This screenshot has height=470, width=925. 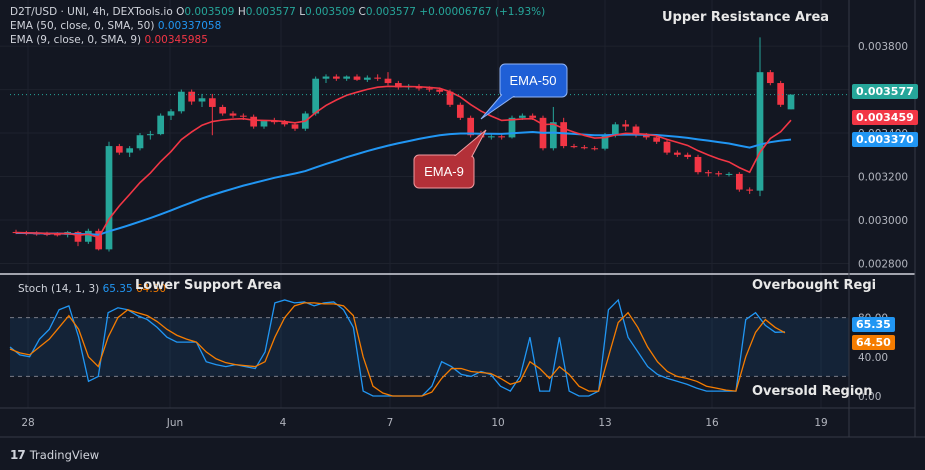 I want to click on ema9-callout-label: EMA-9, so click(x=444, y=171).